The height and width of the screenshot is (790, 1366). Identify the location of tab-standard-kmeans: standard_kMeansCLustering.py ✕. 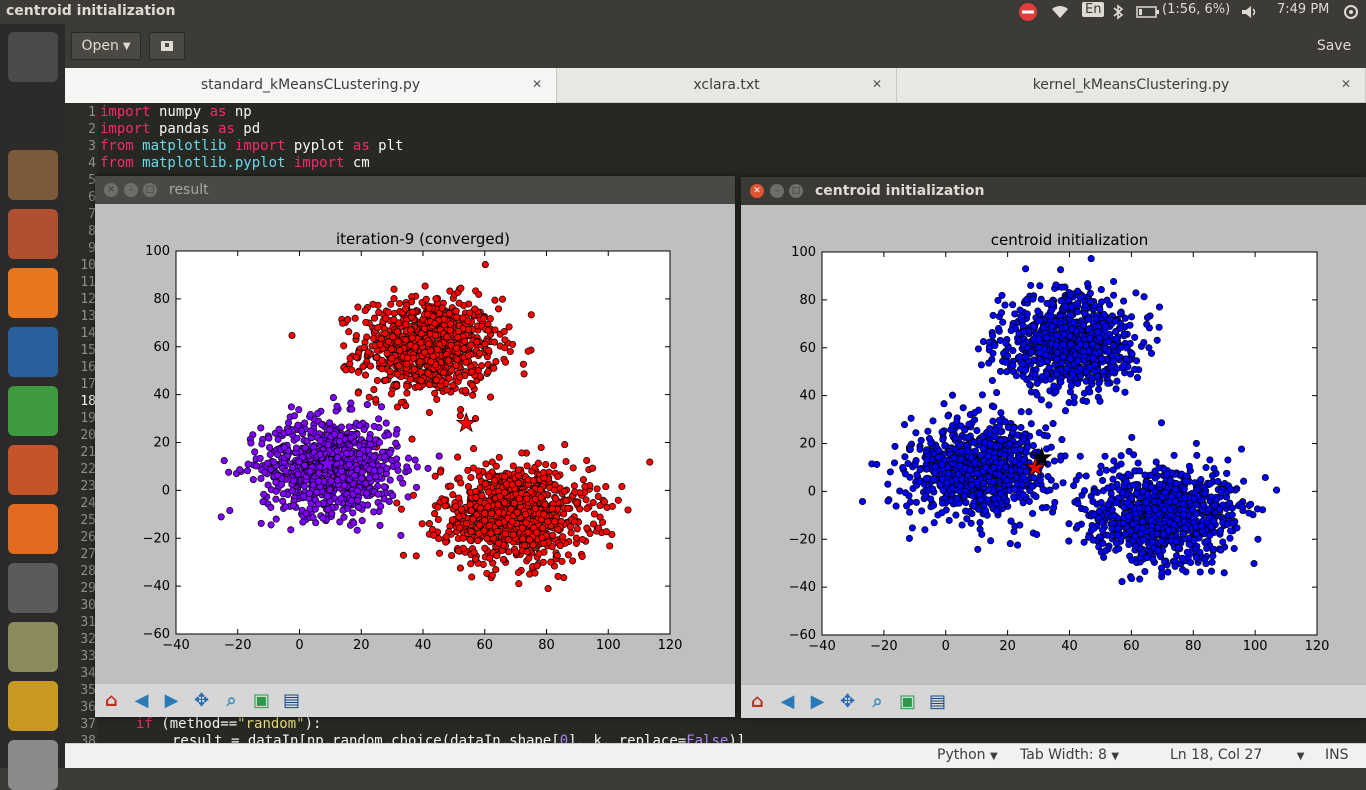
(311, 85).